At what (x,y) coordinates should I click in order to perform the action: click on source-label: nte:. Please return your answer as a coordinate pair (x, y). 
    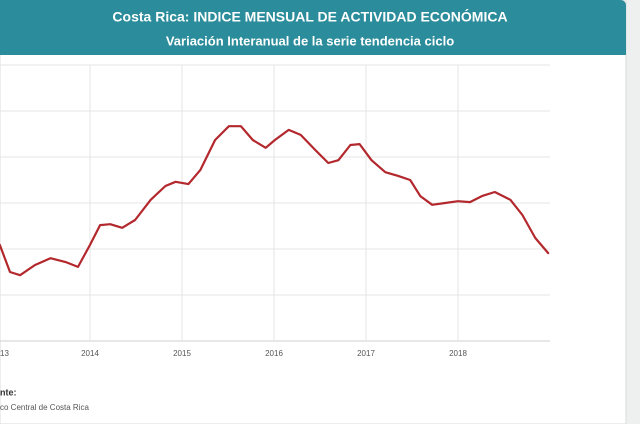
    Looking at the image, I should click on (8, 392).